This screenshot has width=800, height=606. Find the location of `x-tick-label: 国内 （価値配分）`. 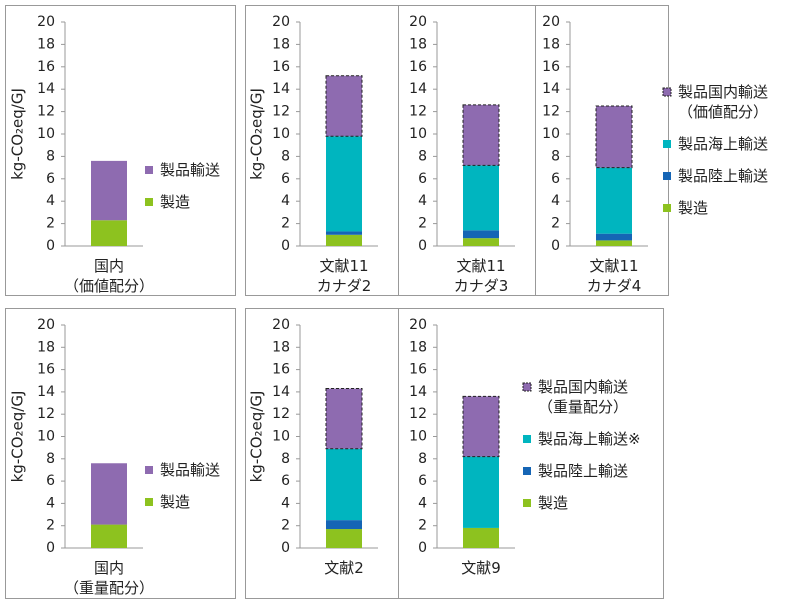

x-tick-label: 国内 （価値配分） is located at coordinates (108, 276).